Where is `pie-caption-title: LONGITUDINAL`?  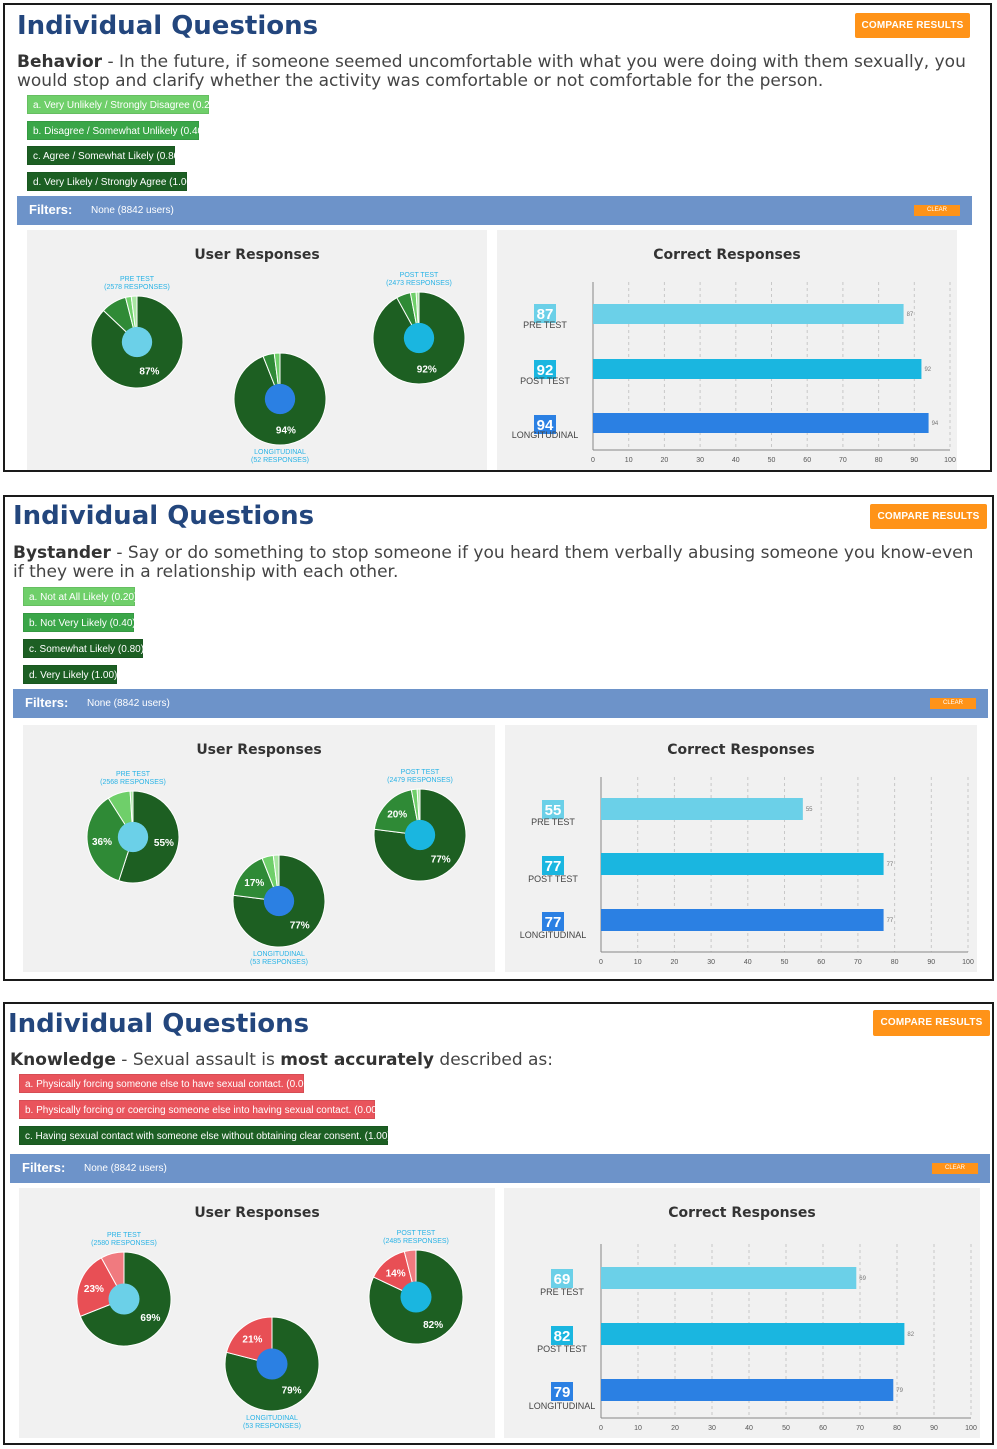
pie-caption-title: LONGITUDINAL is located at coordinates (280, 452).